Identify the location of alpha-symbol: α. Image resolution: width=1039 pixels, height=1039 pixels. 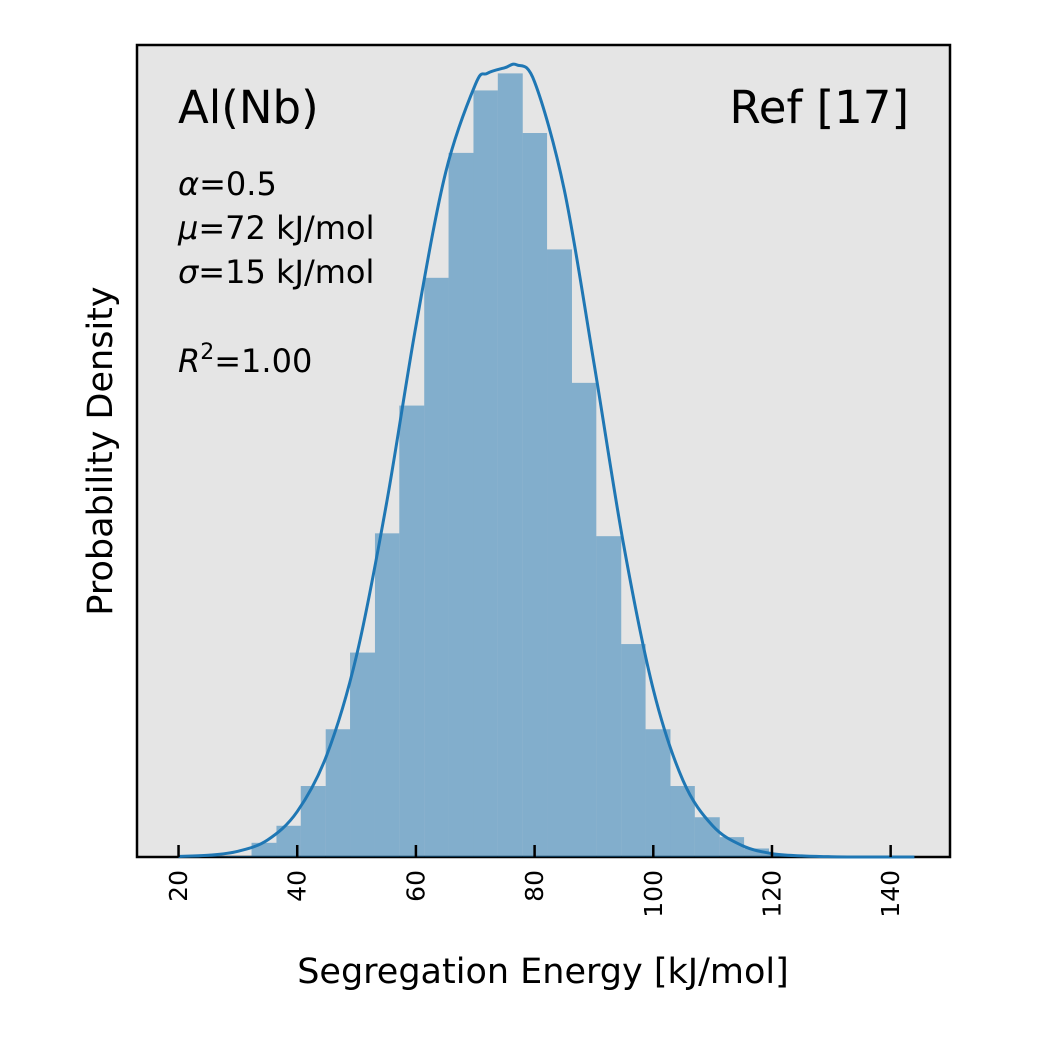
(188, 184).